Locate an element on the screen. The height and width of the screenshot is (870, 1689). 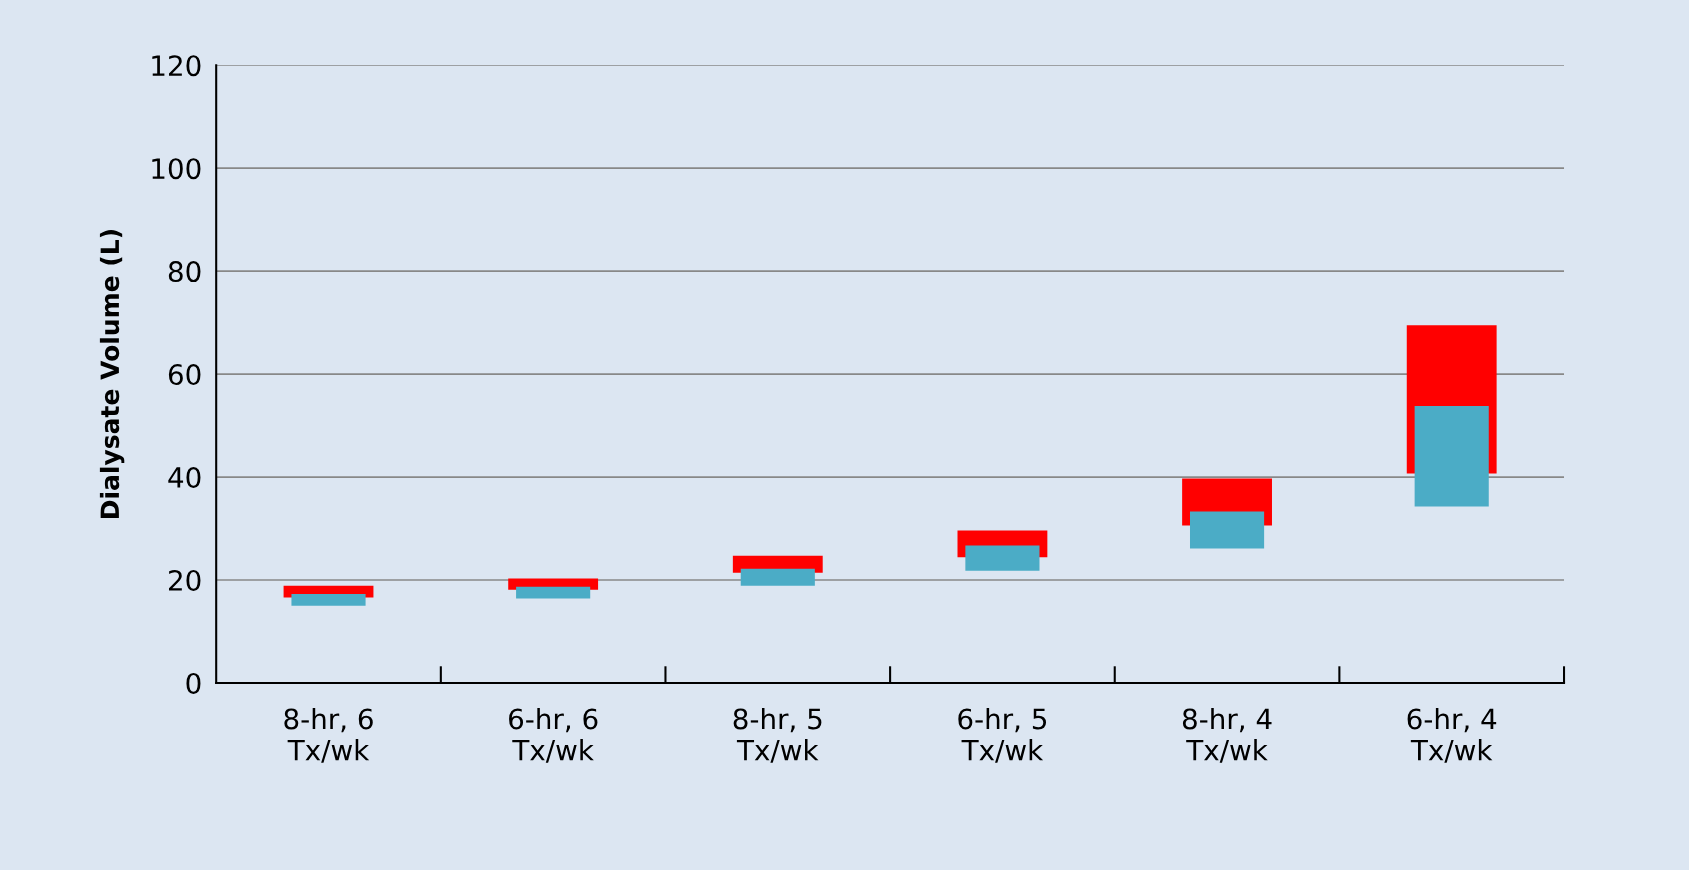
x-tick-label: 6-hr, 6 Tx/wk is located at coordinates (553, 735).